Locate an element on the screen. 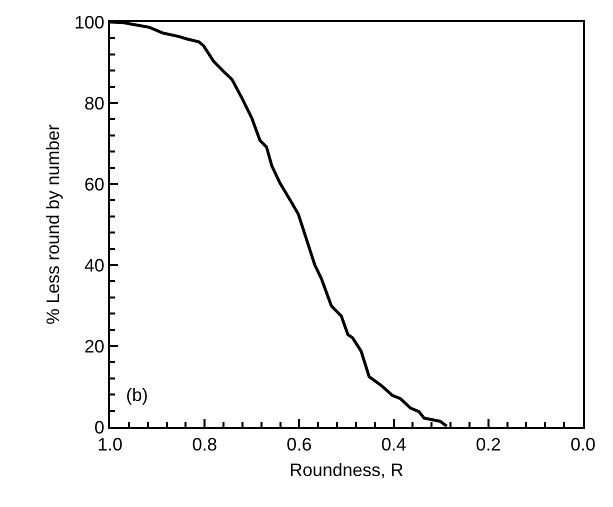 This screenshot has width=613, height=507. x-tick-label: 0.8 is located at coordinates (205, 444).